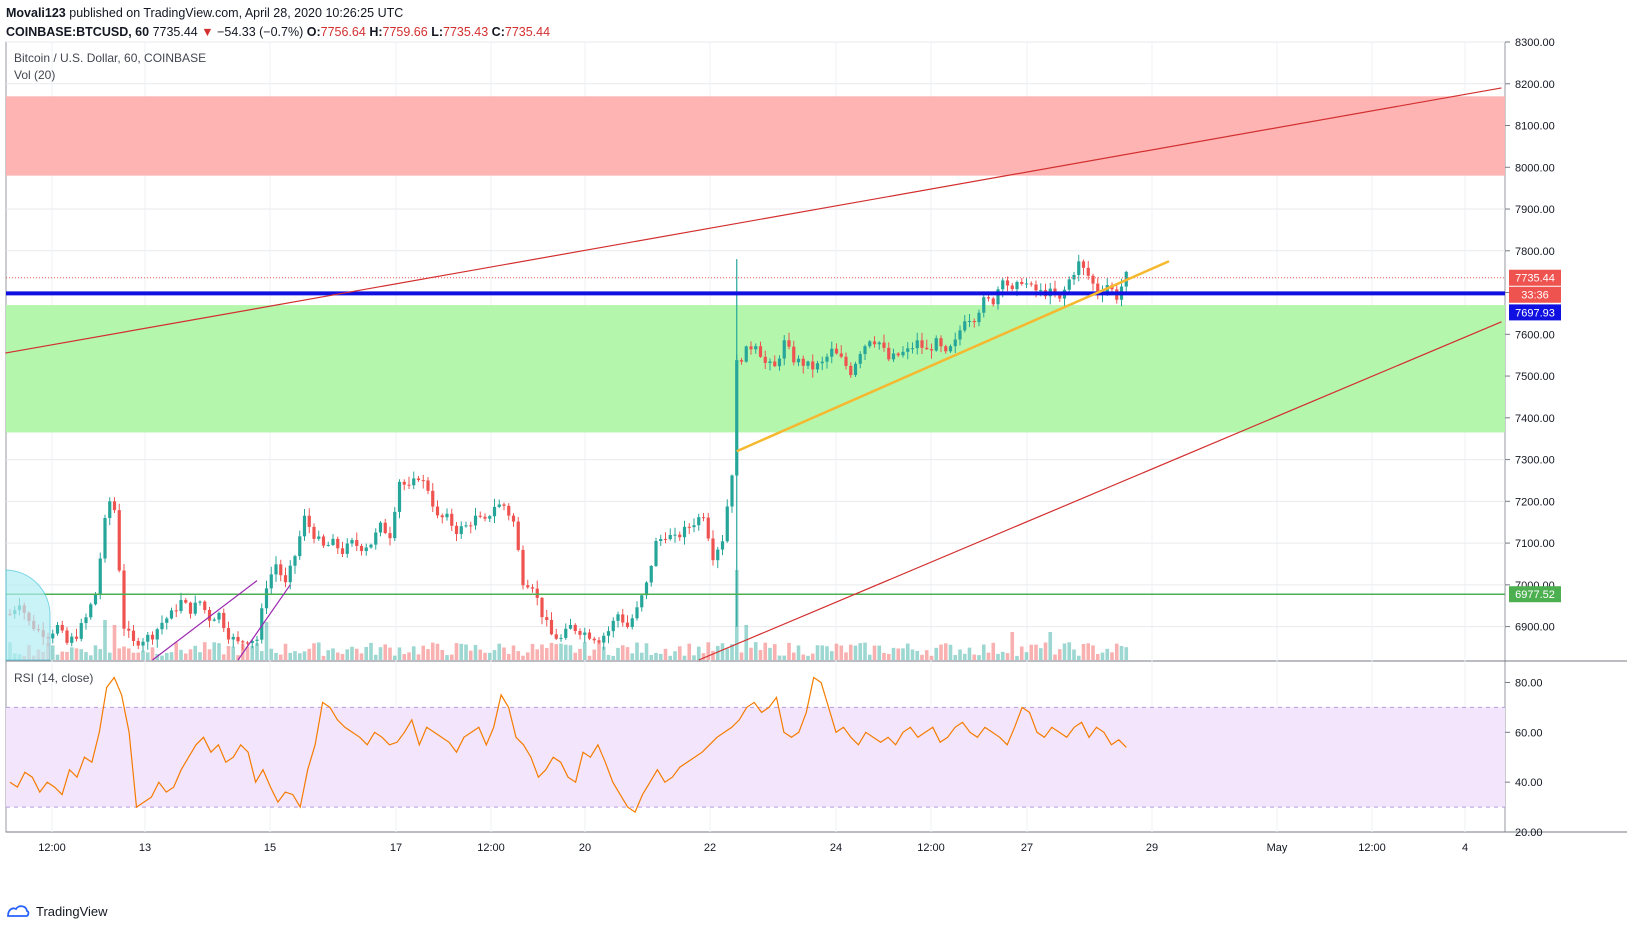 The height and width of the screenshot is (928, 1627). I want to click on price-badges: 7735.44 33:36 7697.93 6977.52, so click(1535, 436).